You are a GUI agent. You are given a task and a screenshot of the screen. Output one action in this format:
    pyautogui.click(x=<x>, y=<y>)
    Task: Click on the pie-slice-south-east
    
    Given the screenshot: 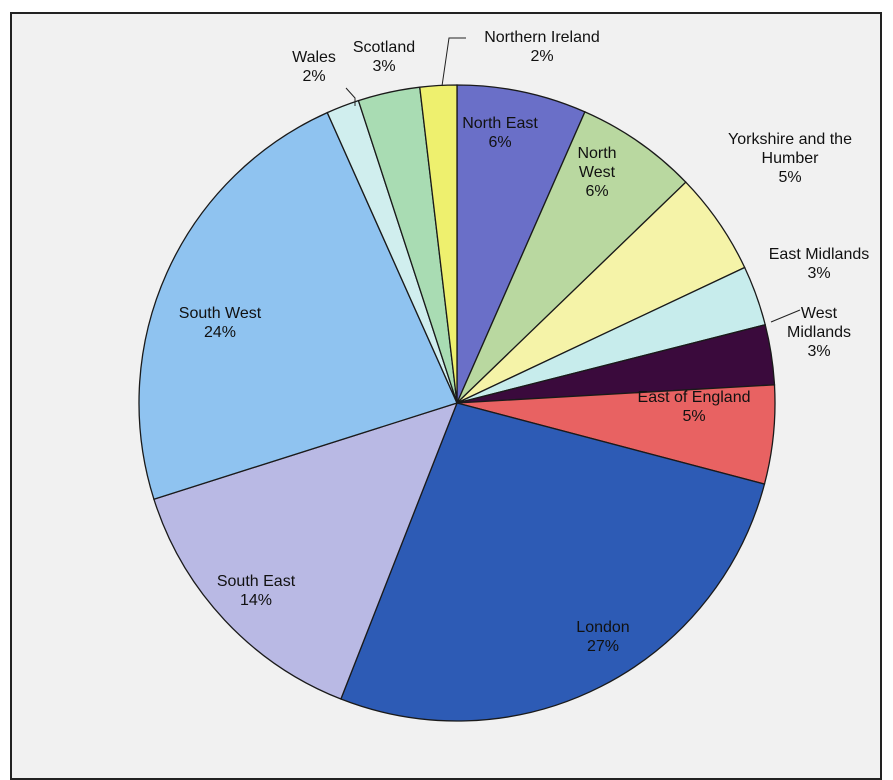 What is the action you would take?
    pyautogui.click(x=306, y=550)
    